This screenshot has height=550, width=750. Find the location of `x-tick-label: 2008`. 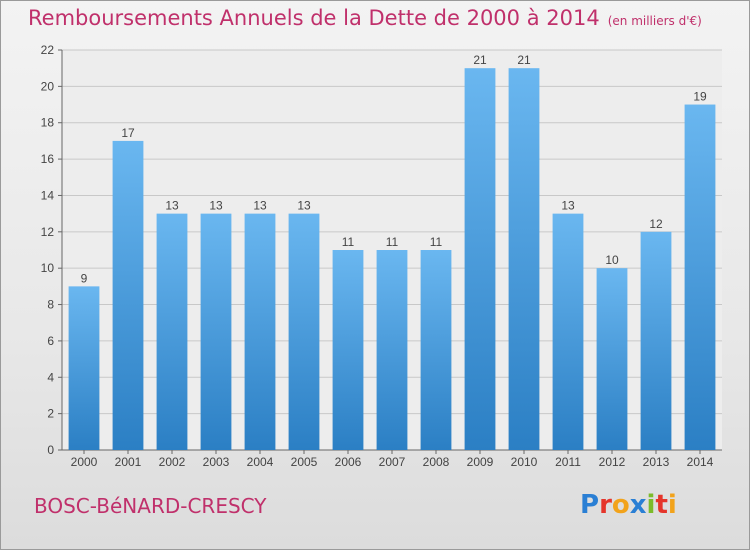

x-tick-label: 2008 is located at coordinates (436, 462).